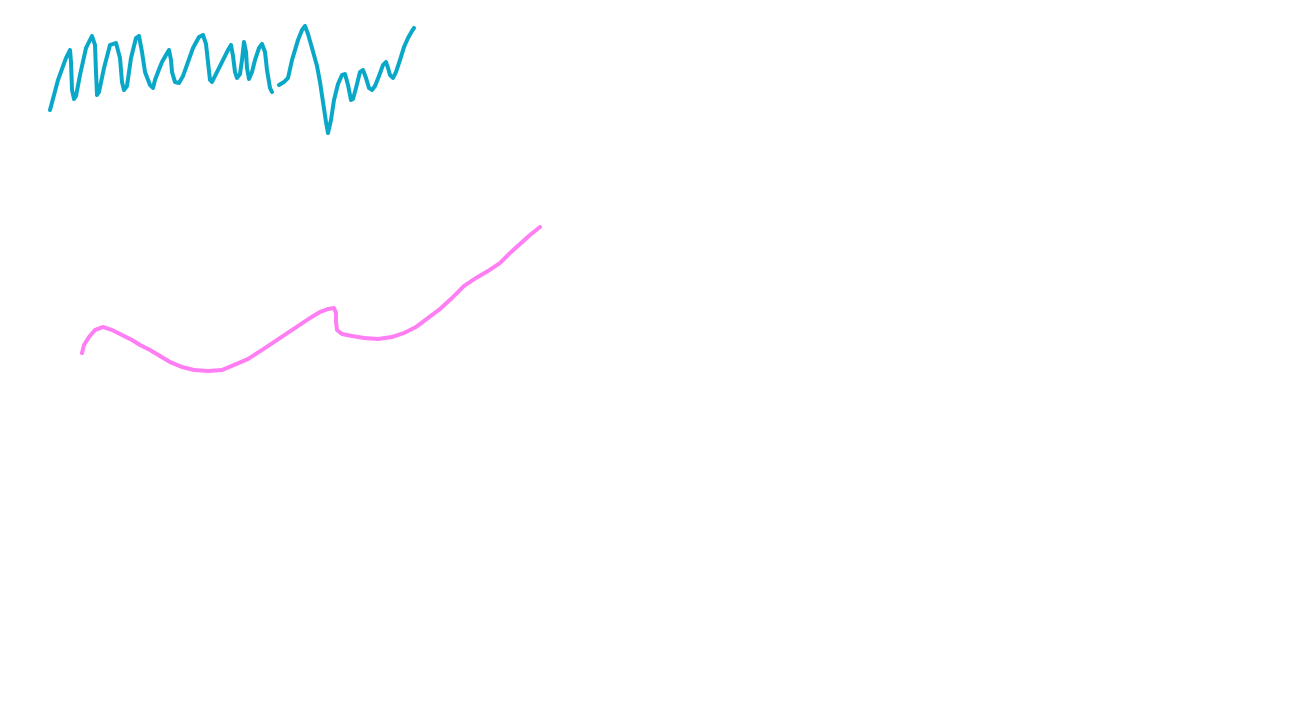  What do you see at coordinates (161, 72) in the screenshot?
I see `zigzag-stroke` at bounding box center [161, 72].